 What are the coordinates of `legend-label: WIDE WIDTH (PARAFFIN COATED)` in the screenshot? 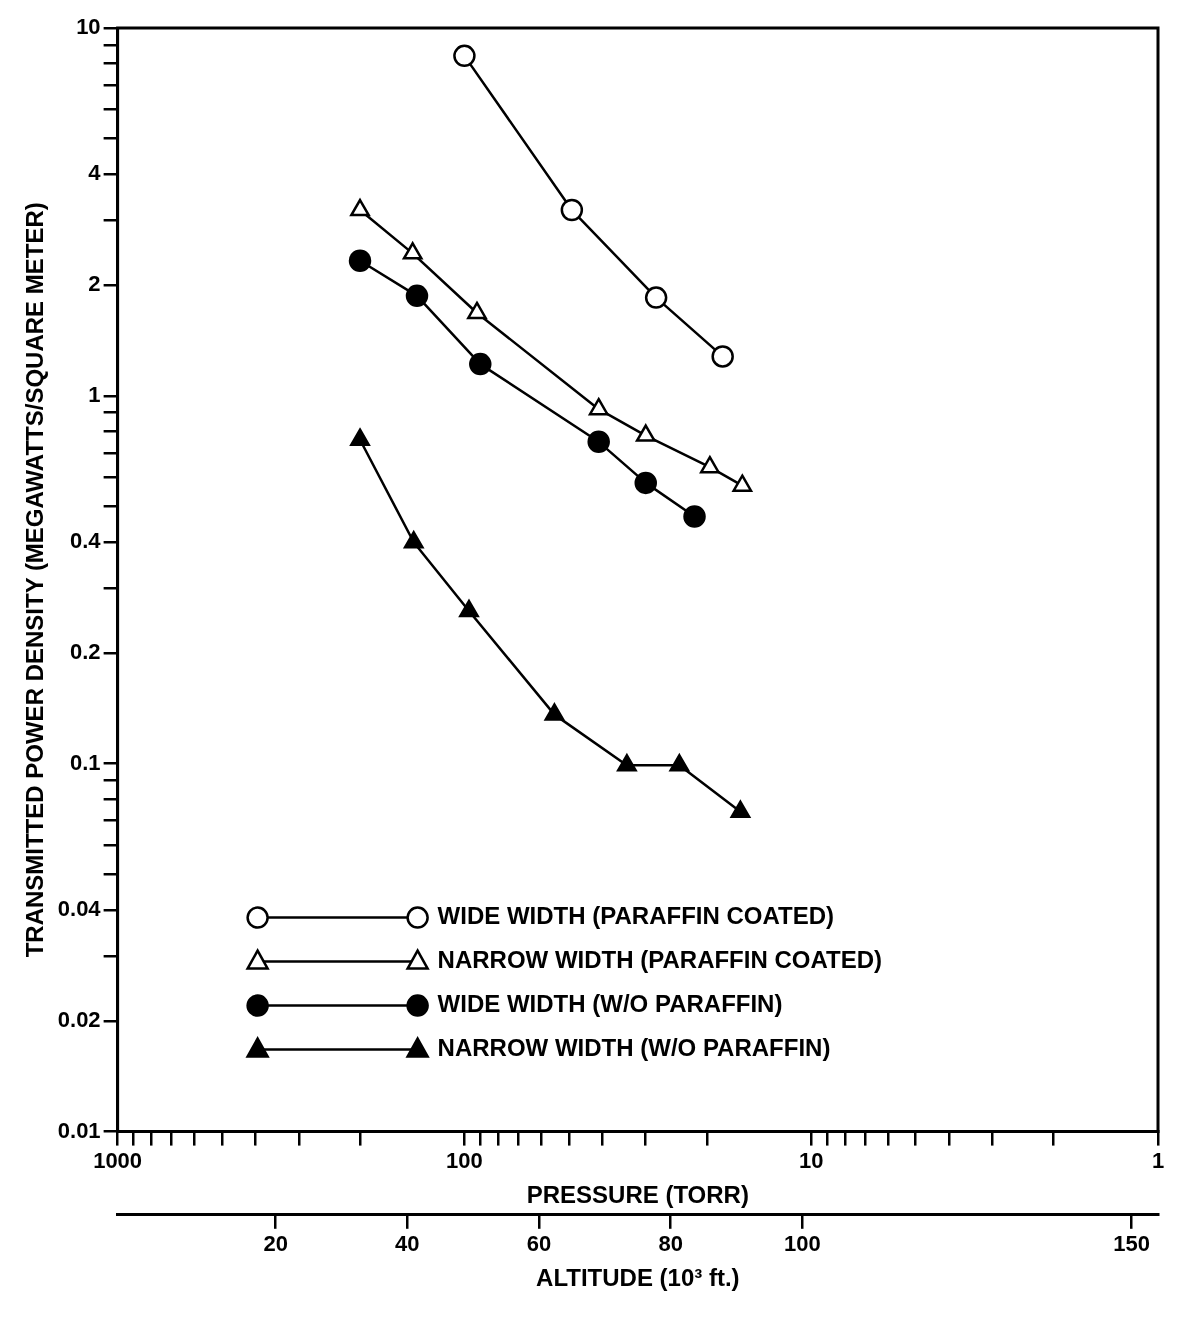 It's located at (636, 916).